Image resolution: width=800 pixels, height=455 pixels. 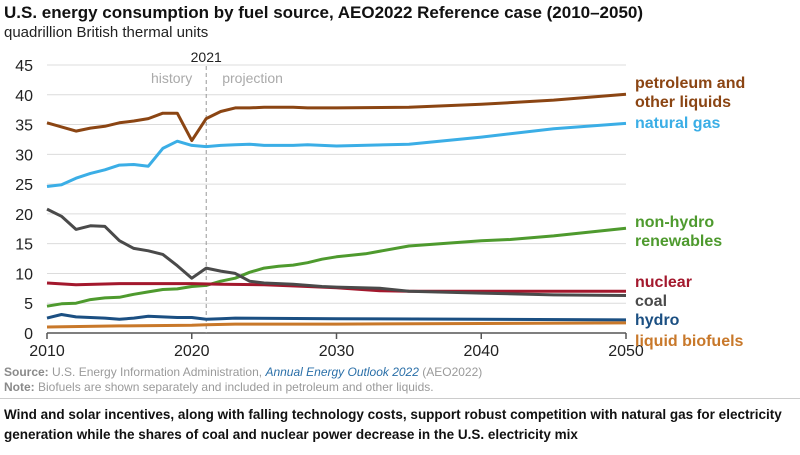 What do you see at coordinates (24, 245) in the screenshot?
I see `y-tick-label: 15` at bounding box center [24, 245].